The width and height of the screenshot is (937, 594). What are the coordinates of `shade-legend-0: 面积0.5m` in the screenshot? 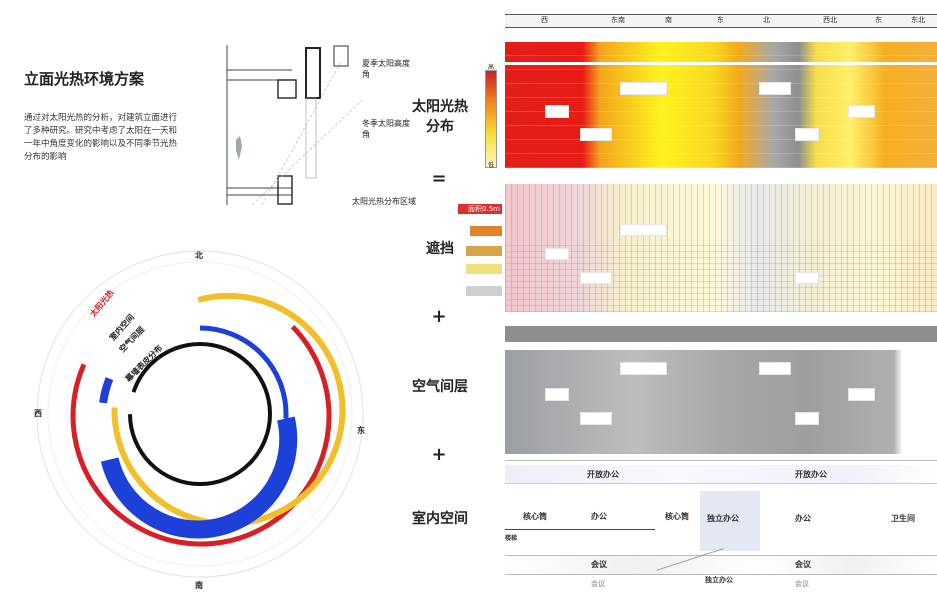 It's located at (480, 209).